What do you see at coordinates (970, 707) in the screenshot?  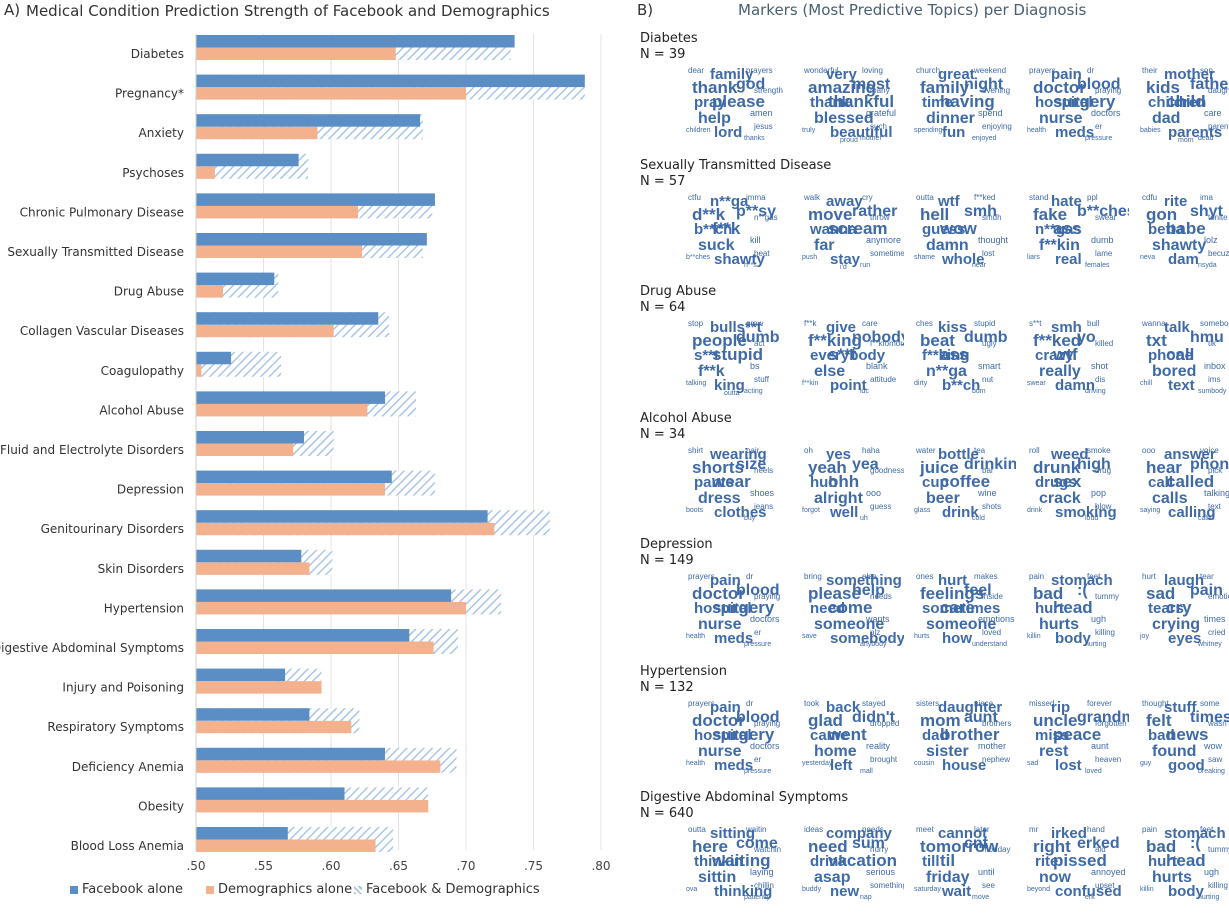 I see `topic-word: daughter` at bounding box center [970, 707].